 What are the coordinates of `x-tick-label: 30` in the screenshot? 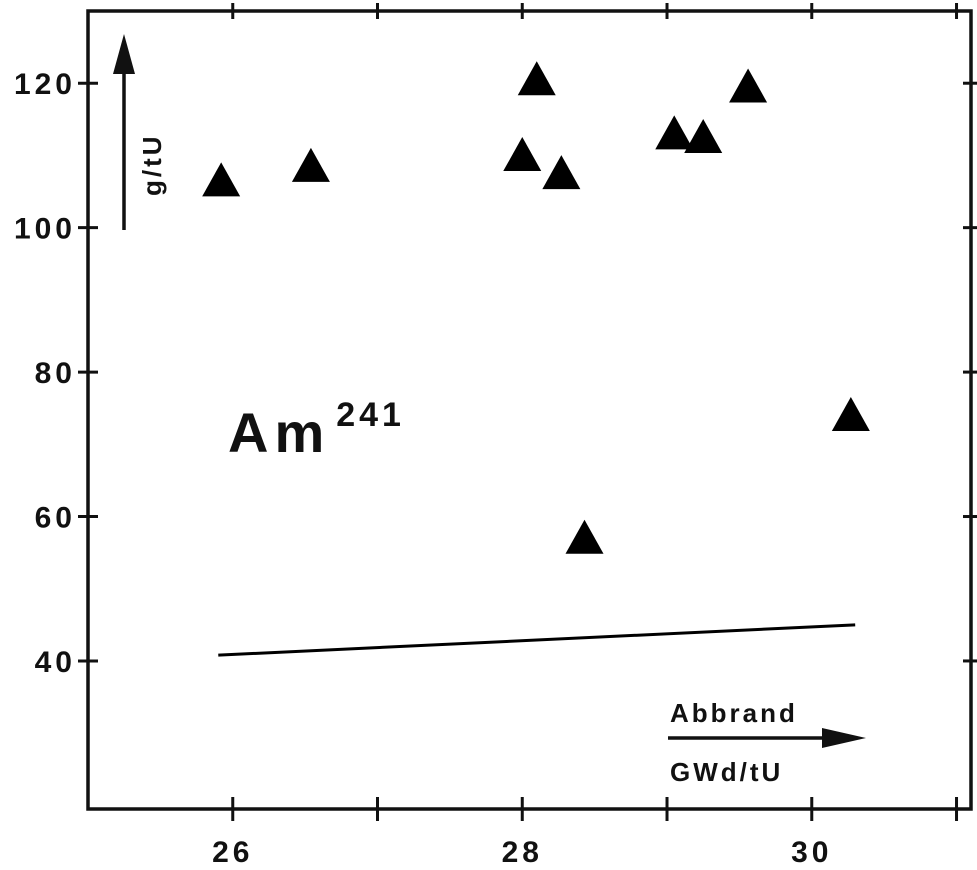 It's located at (811, 852).